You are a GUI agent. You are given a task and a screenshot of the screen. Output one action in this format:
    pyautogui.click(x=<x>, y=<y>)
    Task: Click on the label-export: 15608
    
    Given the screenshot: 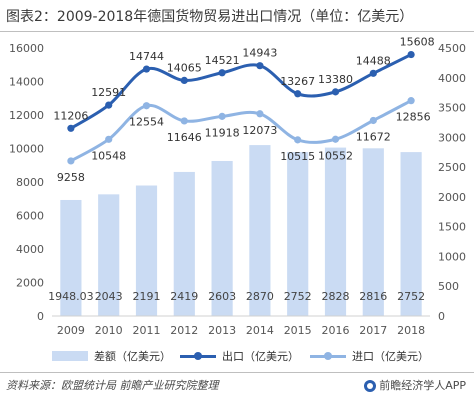 What is the action you would take?
    pyautogui.click(x=417, y=42)
    